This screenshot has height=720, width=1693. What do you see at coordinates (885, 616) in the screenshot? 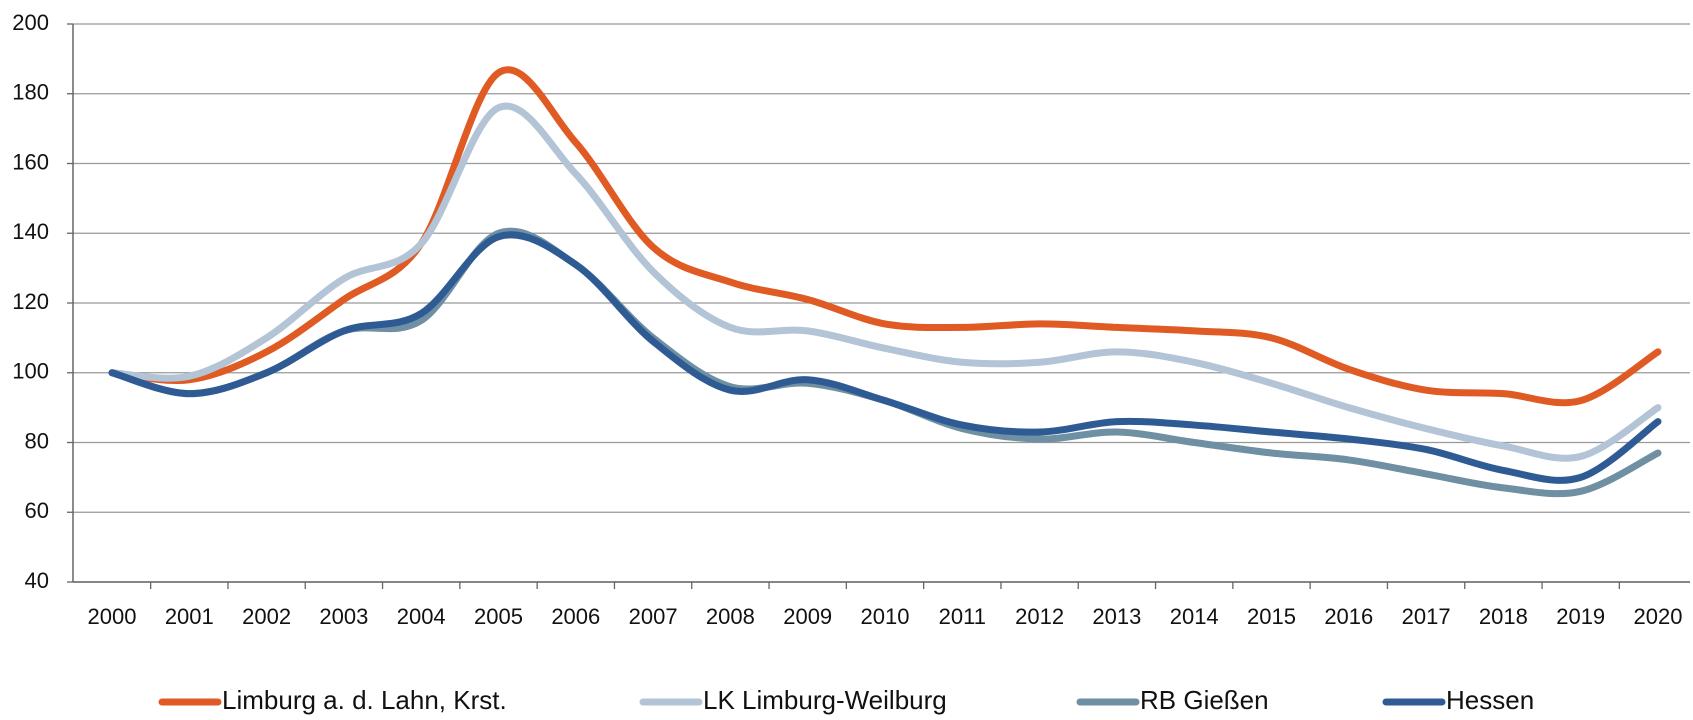
I see `x-tick-label: 2010` at bounding box center [885, 616].